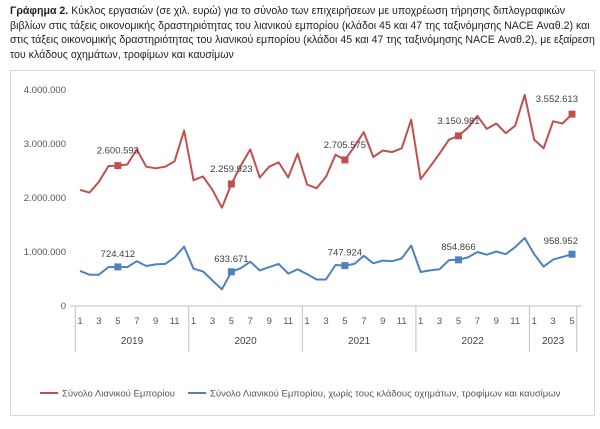  Describe the element at coordinates (118, 394) in the screenshot. I see `legend-label-1: Σύνολο Λιανικού Εμπορίου` at that location.